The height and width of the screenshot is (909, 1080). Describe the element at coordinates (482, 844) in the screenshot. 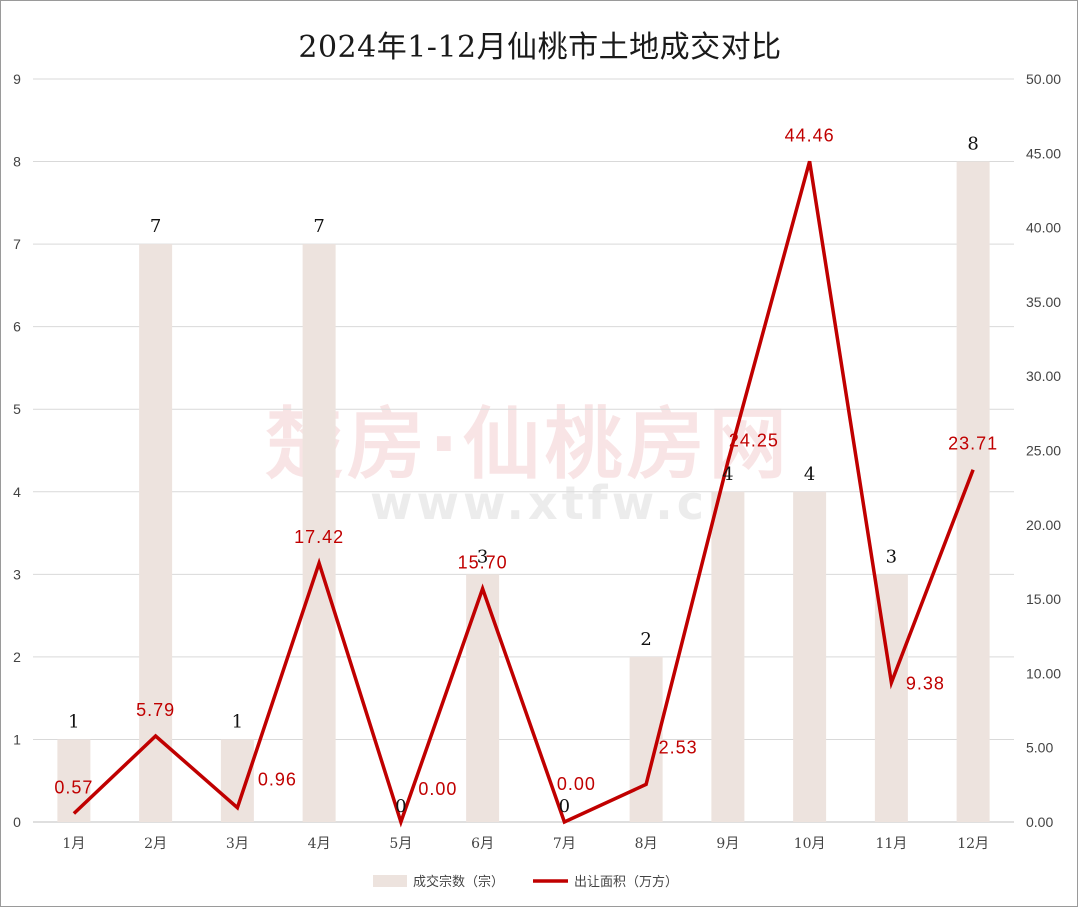

I see `x-tick-label: 6月` at that location.